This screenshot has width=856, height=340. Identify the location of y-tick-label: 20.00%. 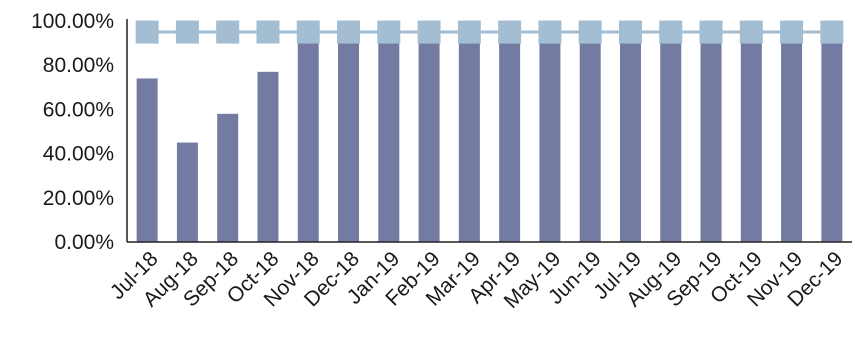
(78, 198).